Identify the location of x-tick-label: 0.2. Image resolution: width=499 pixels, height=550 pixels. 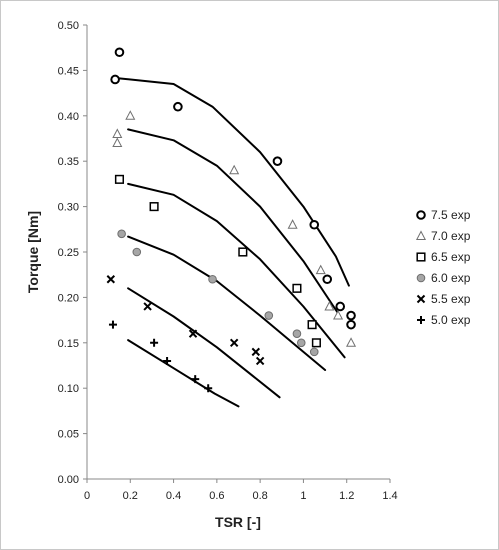
(130, 496).